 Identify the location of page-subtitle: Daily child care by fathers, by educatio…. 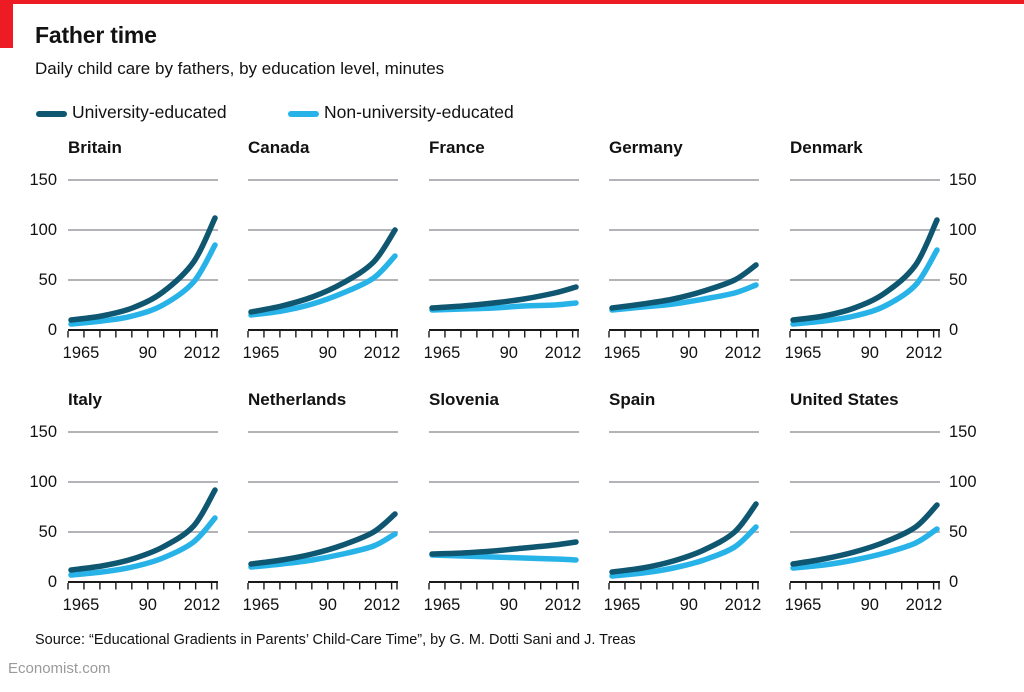
(240, 68).